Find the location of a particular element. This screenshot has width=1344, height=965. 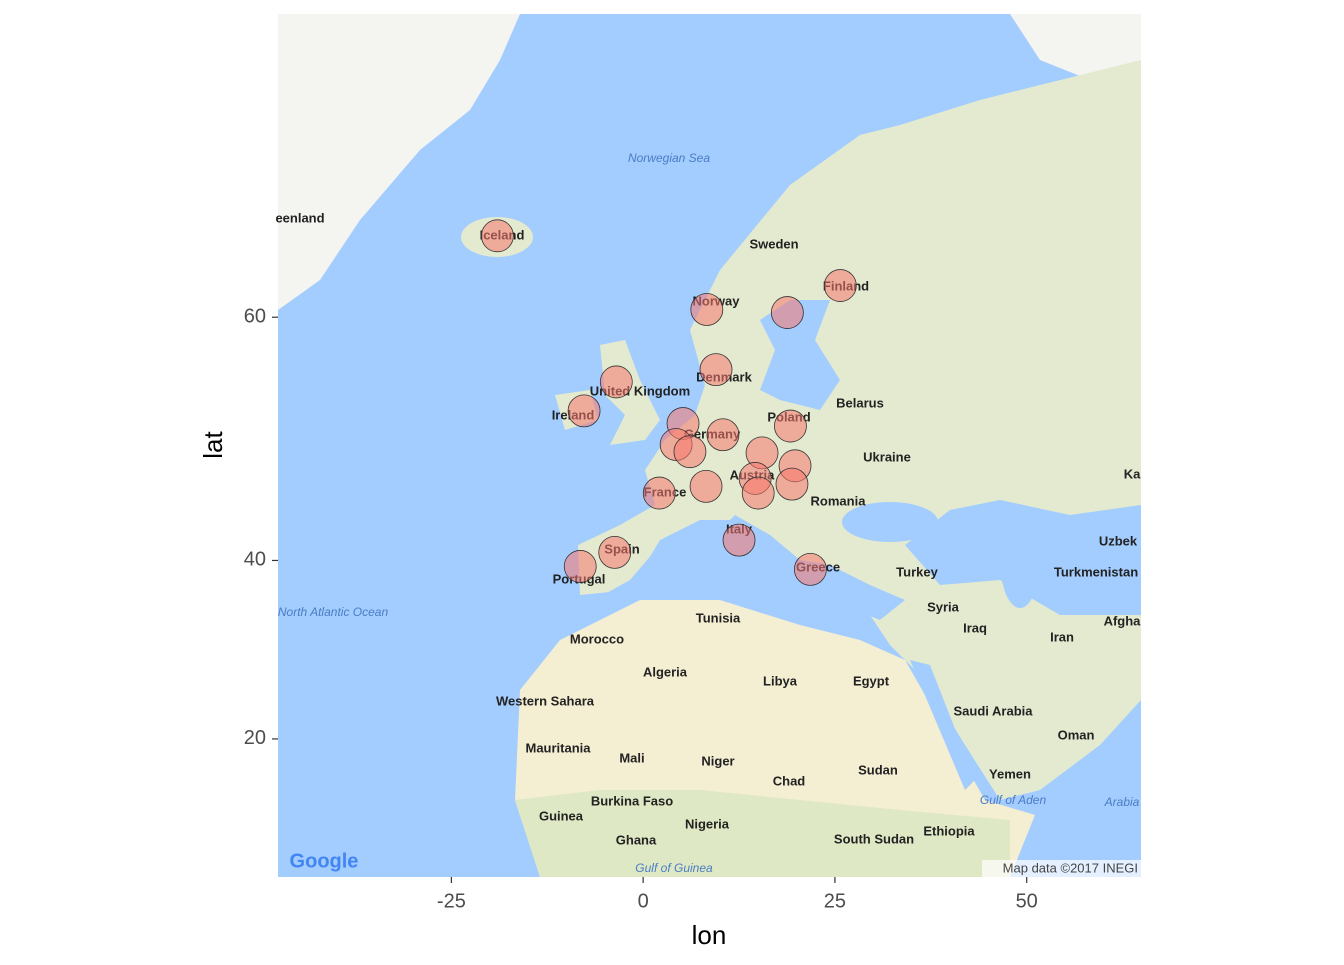

map-label: Niger is located at coordinates (717, 760).